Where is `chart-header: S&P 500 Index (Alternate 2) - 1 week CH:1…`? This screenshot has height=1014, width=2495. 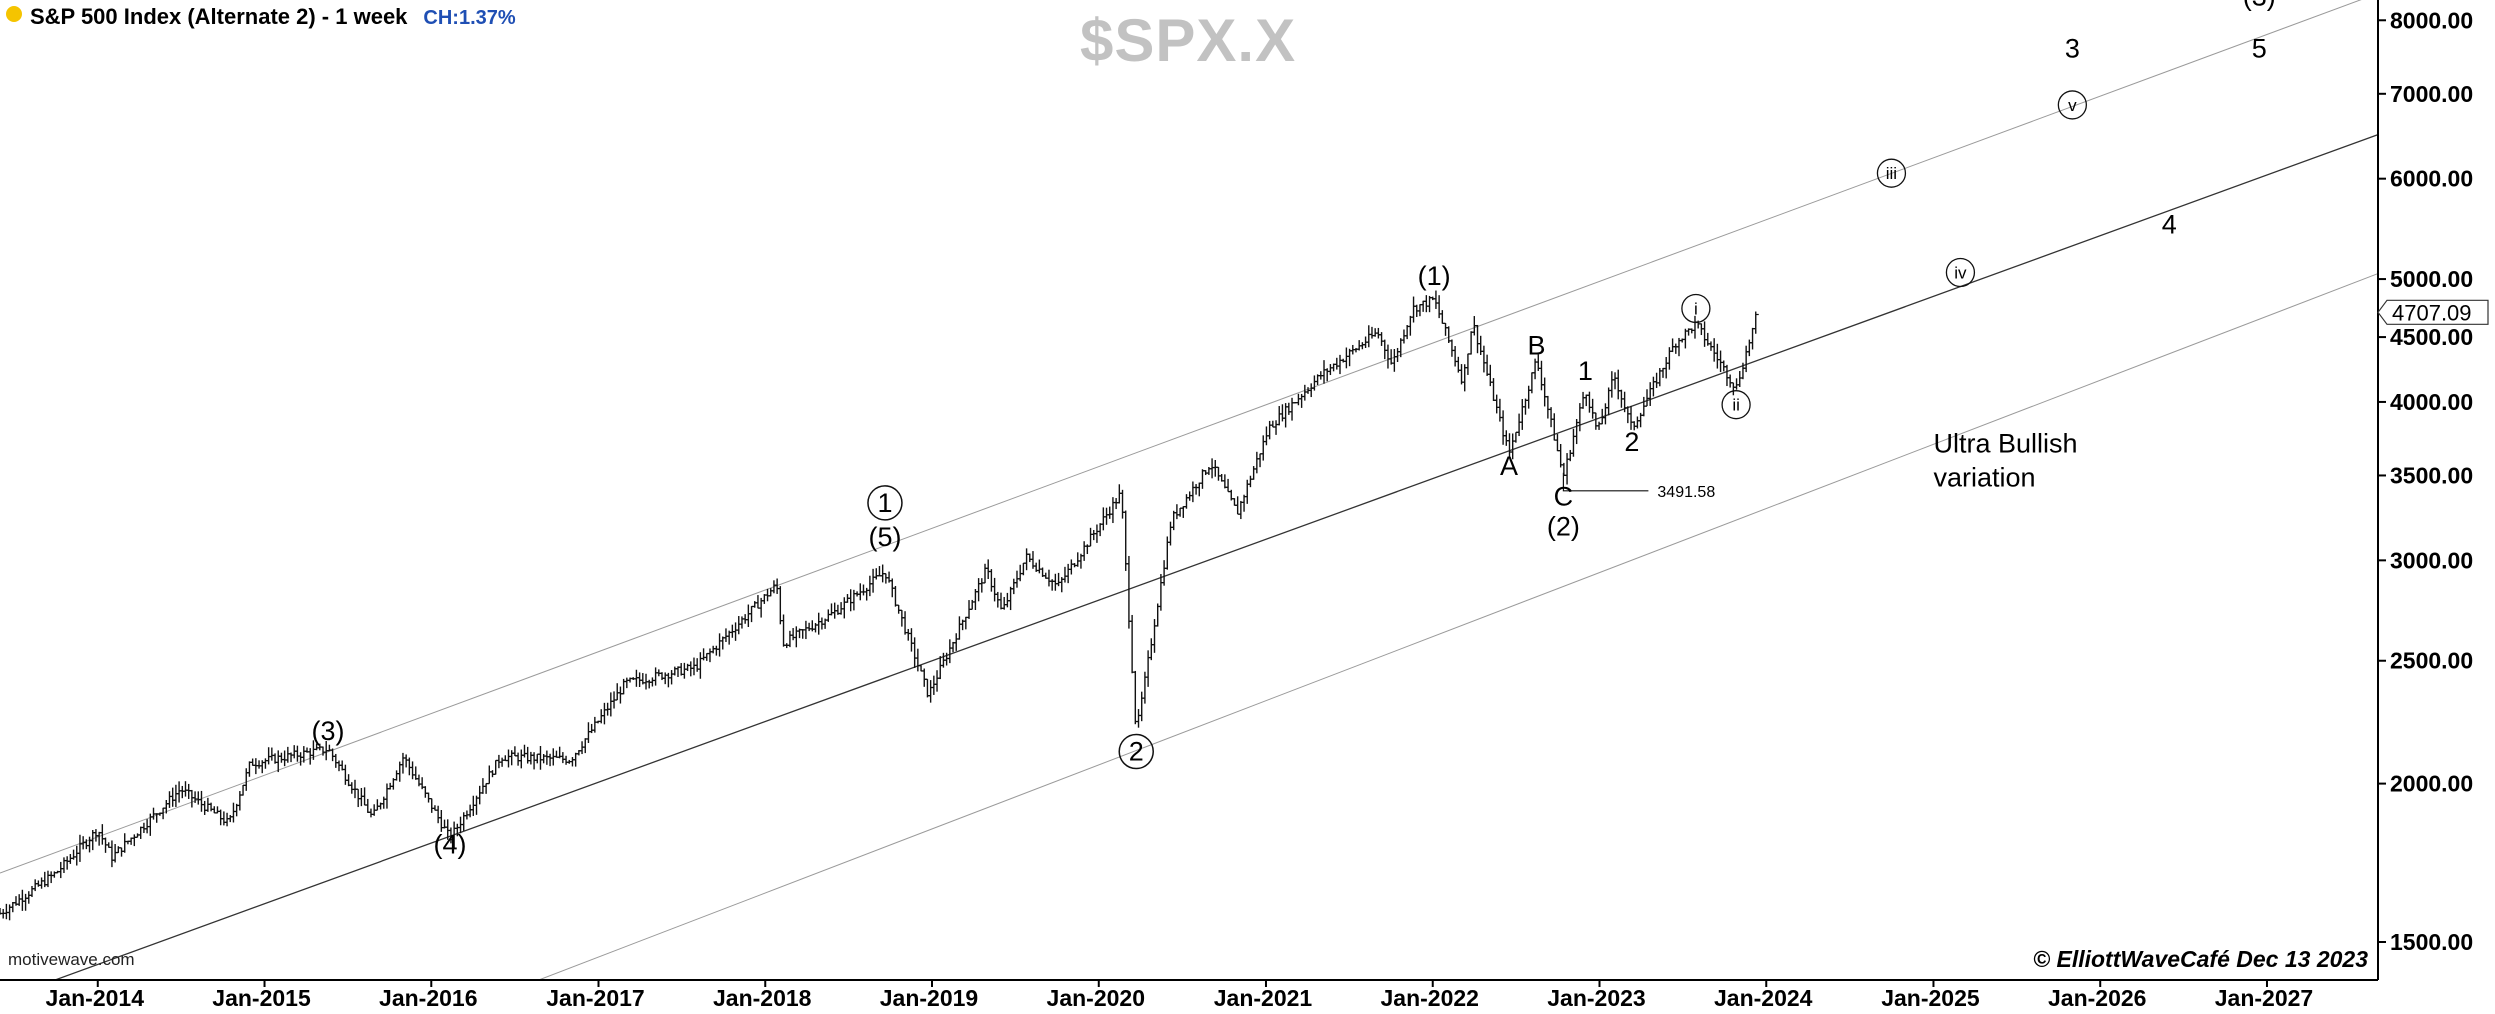 chart-header: S&P 500 Index (Alternate 2) - 1 week CH:1… is located at coordinates (261, 17).